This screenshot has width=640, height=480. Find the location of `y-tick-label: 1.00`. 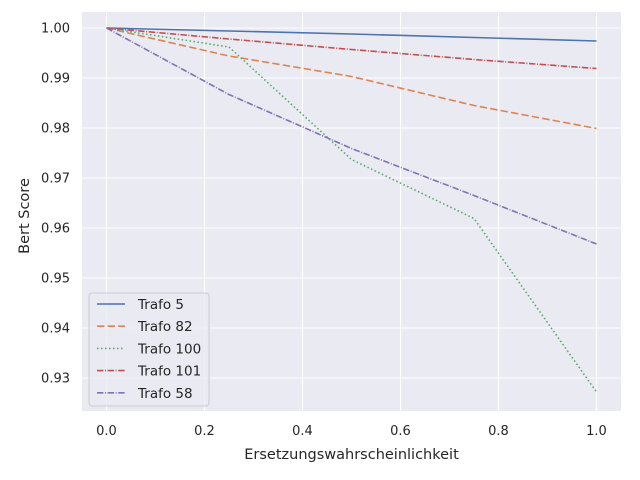

y-tick-label: 1.00 is located at coordinates (55, 29).